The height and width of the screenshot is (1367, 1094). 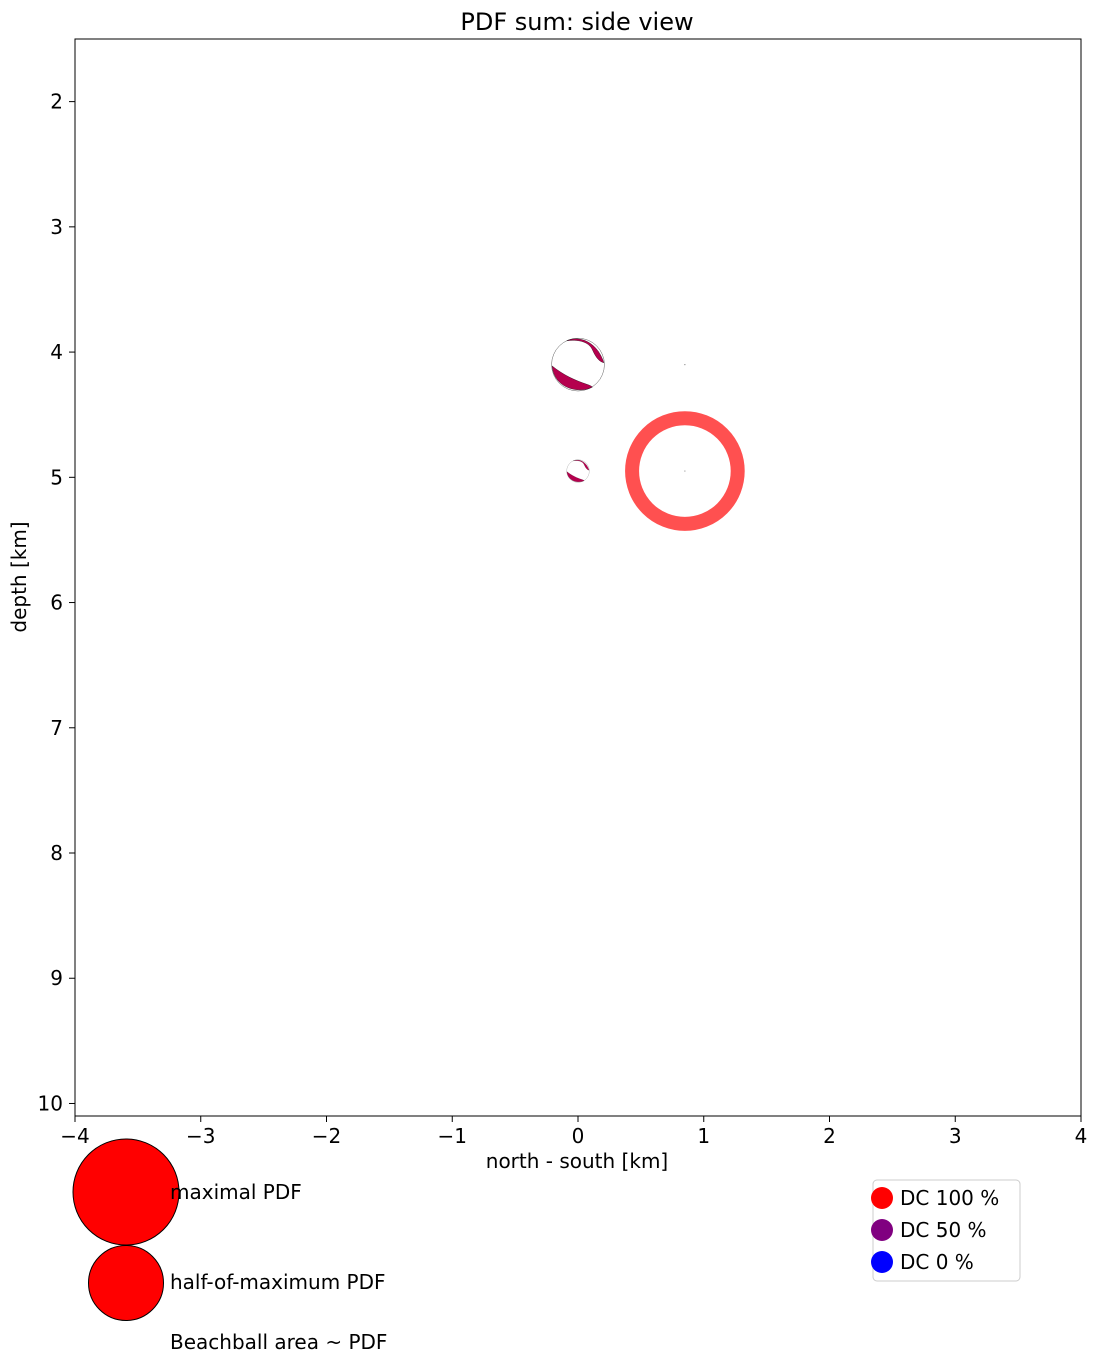 What do you see at coordinates (56, 227) in the screenshot?
I see `y-tick-label: 3` at bounding box center [56, 227].